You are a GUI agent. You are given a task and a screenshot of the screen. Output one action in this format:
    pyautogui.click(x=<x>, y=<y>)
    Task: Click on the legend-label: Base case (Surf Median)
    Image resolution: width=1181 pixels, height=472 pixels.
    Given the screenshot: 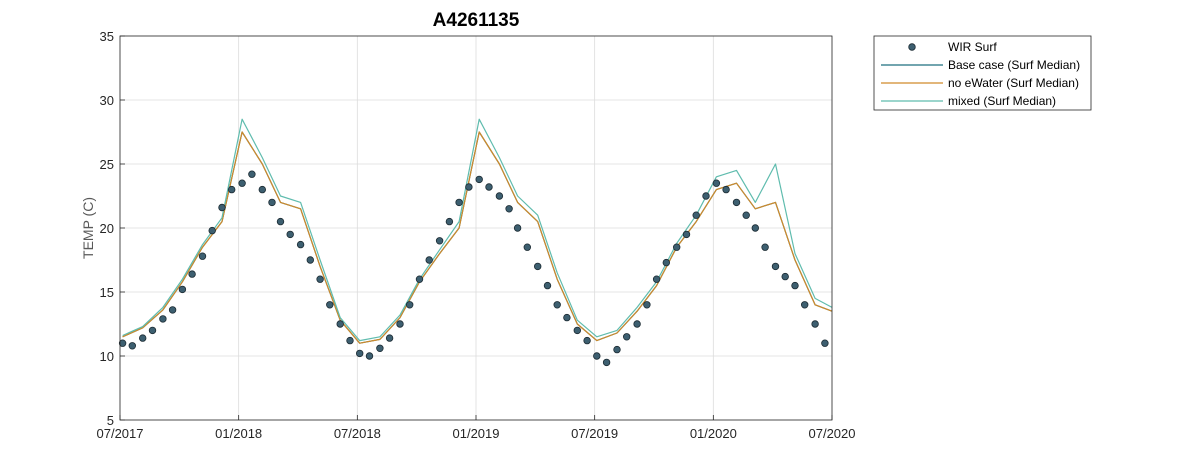 What is the action you would take?
    pyautogui.click(x=1014, y=65)
    